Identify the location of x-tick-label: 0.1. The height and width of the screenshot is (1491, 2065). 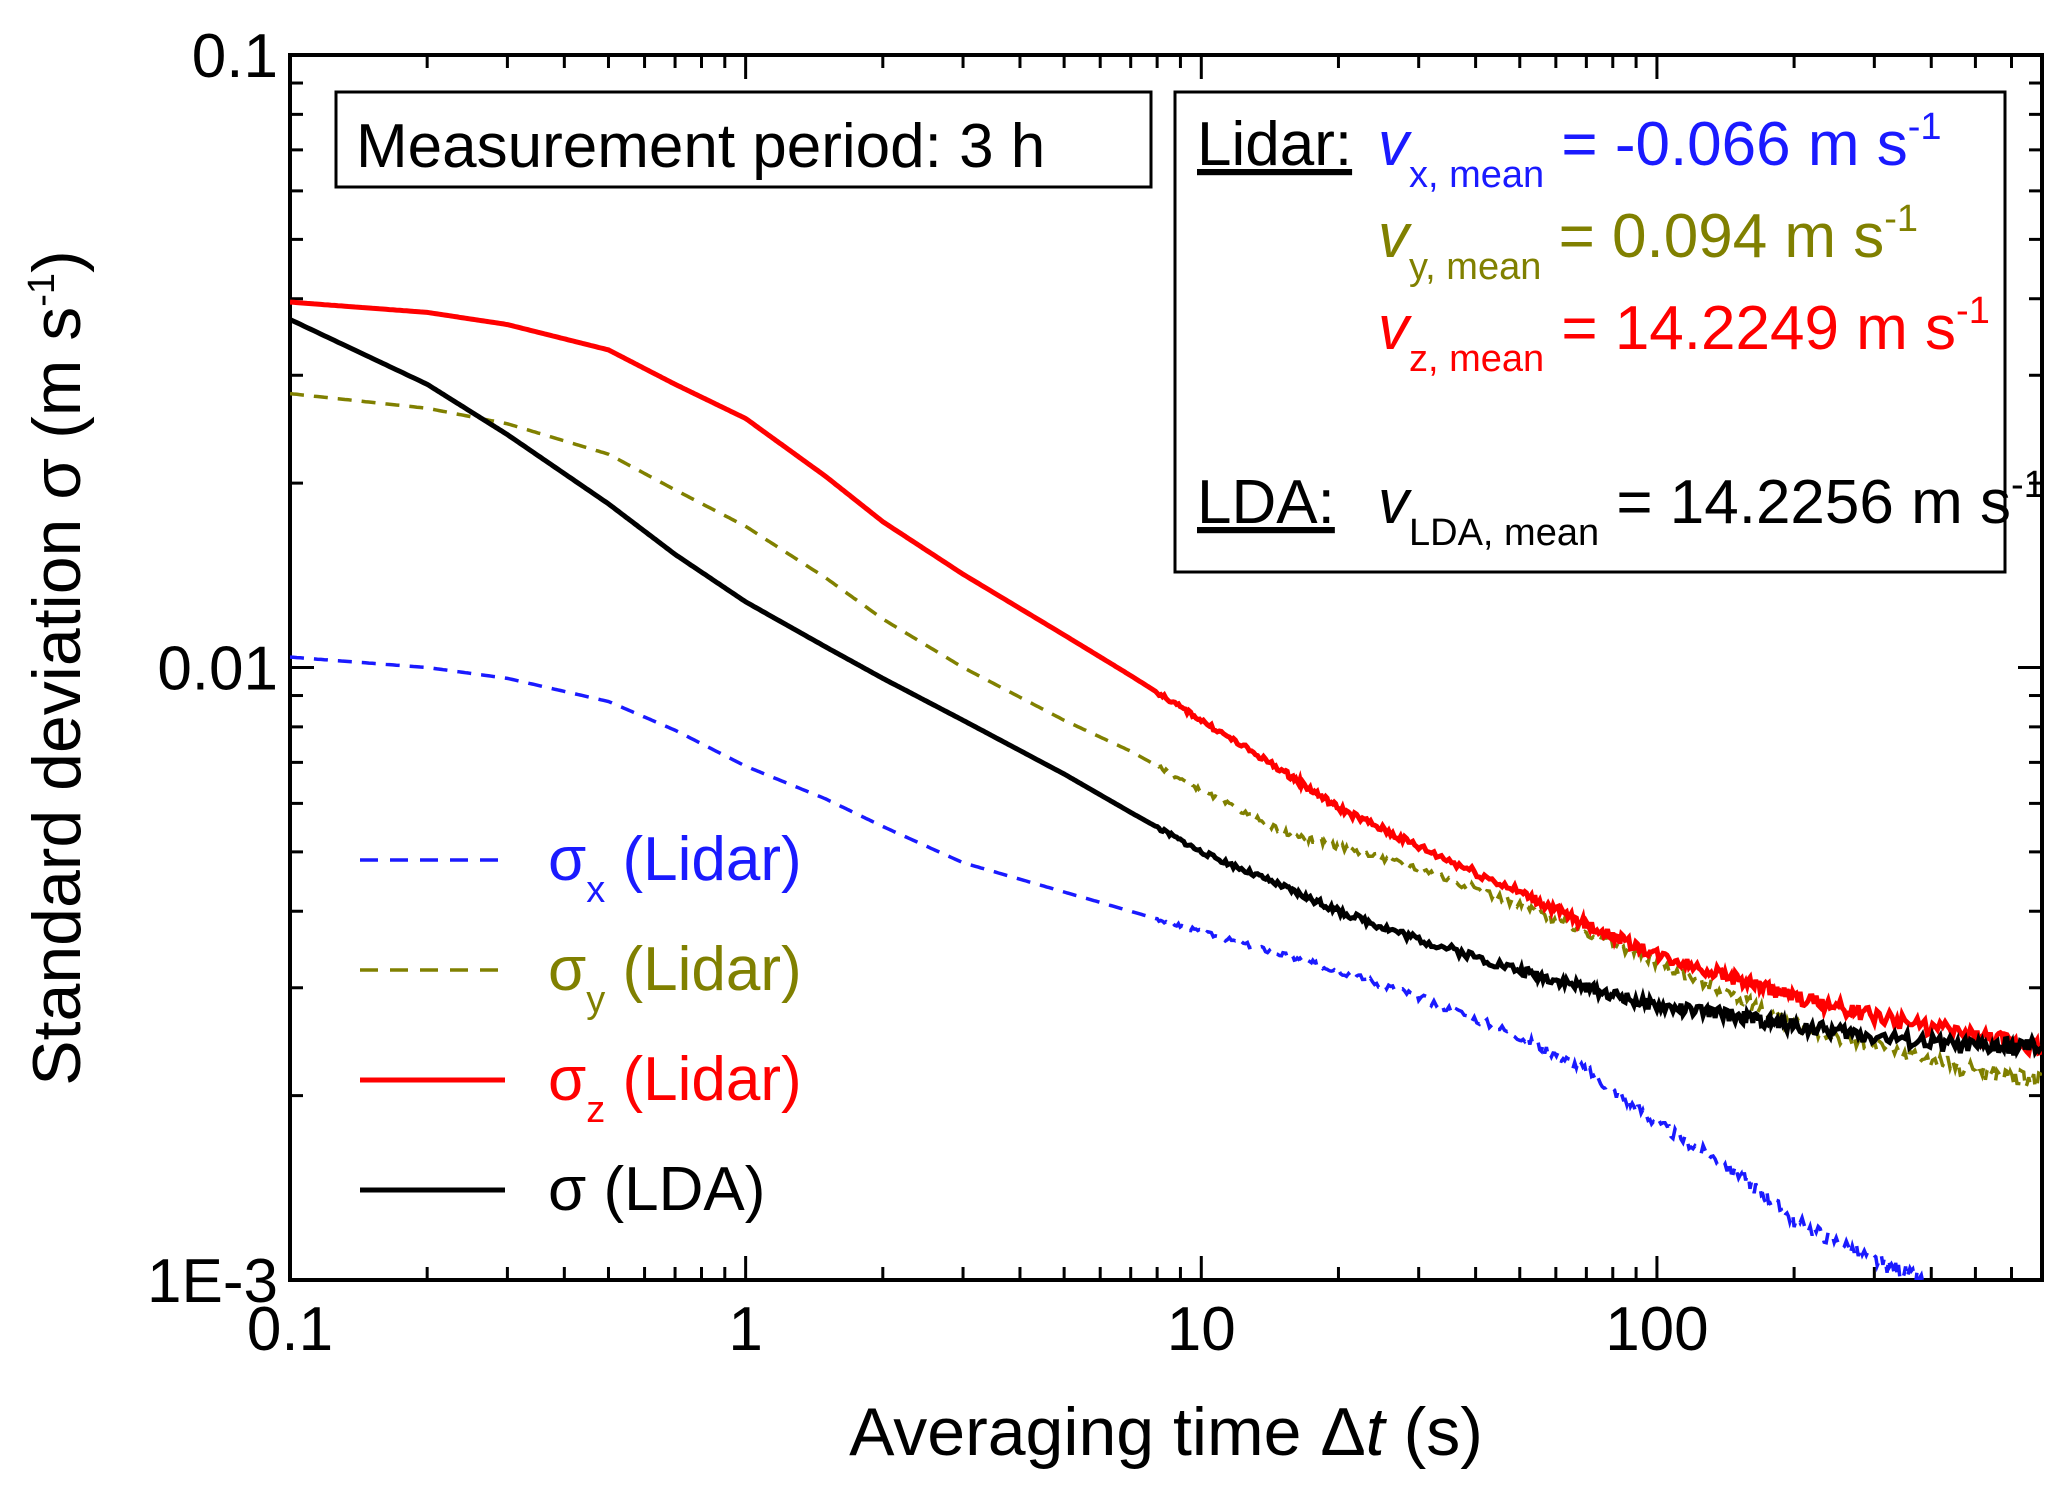
(290, 1329).